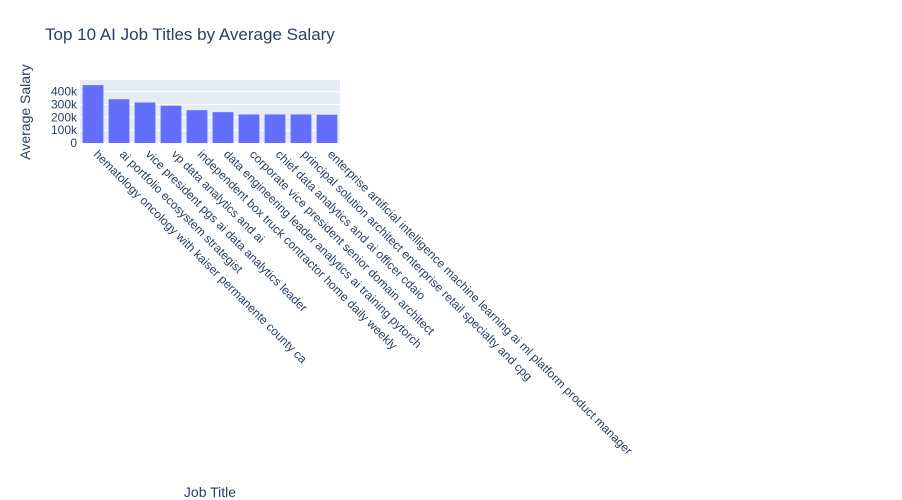 This screenshot has width=902, height=500. I want to click on y-tick-label: 200k, so click(64, 117).